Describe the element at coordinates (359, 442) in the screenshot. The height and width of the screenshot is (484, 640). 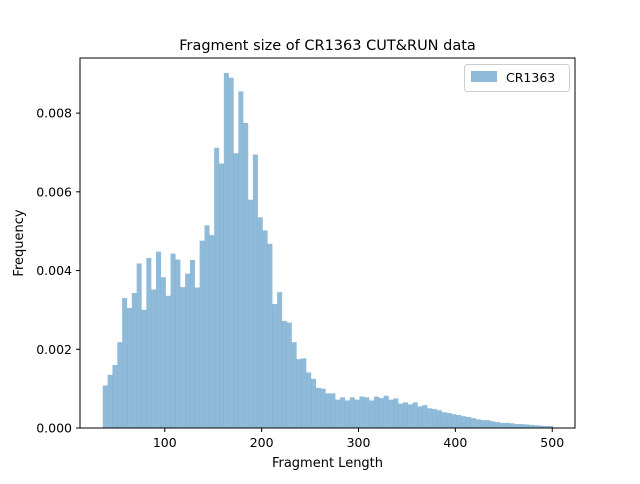
I see `x-tick-label: 300` at that location.